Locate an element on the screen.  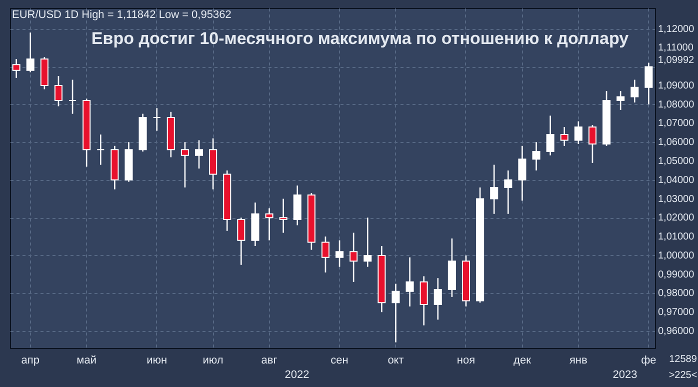
text: Евро достиг 10-месячного максимума по отношению к доллару is located at coordinates (360, 38).